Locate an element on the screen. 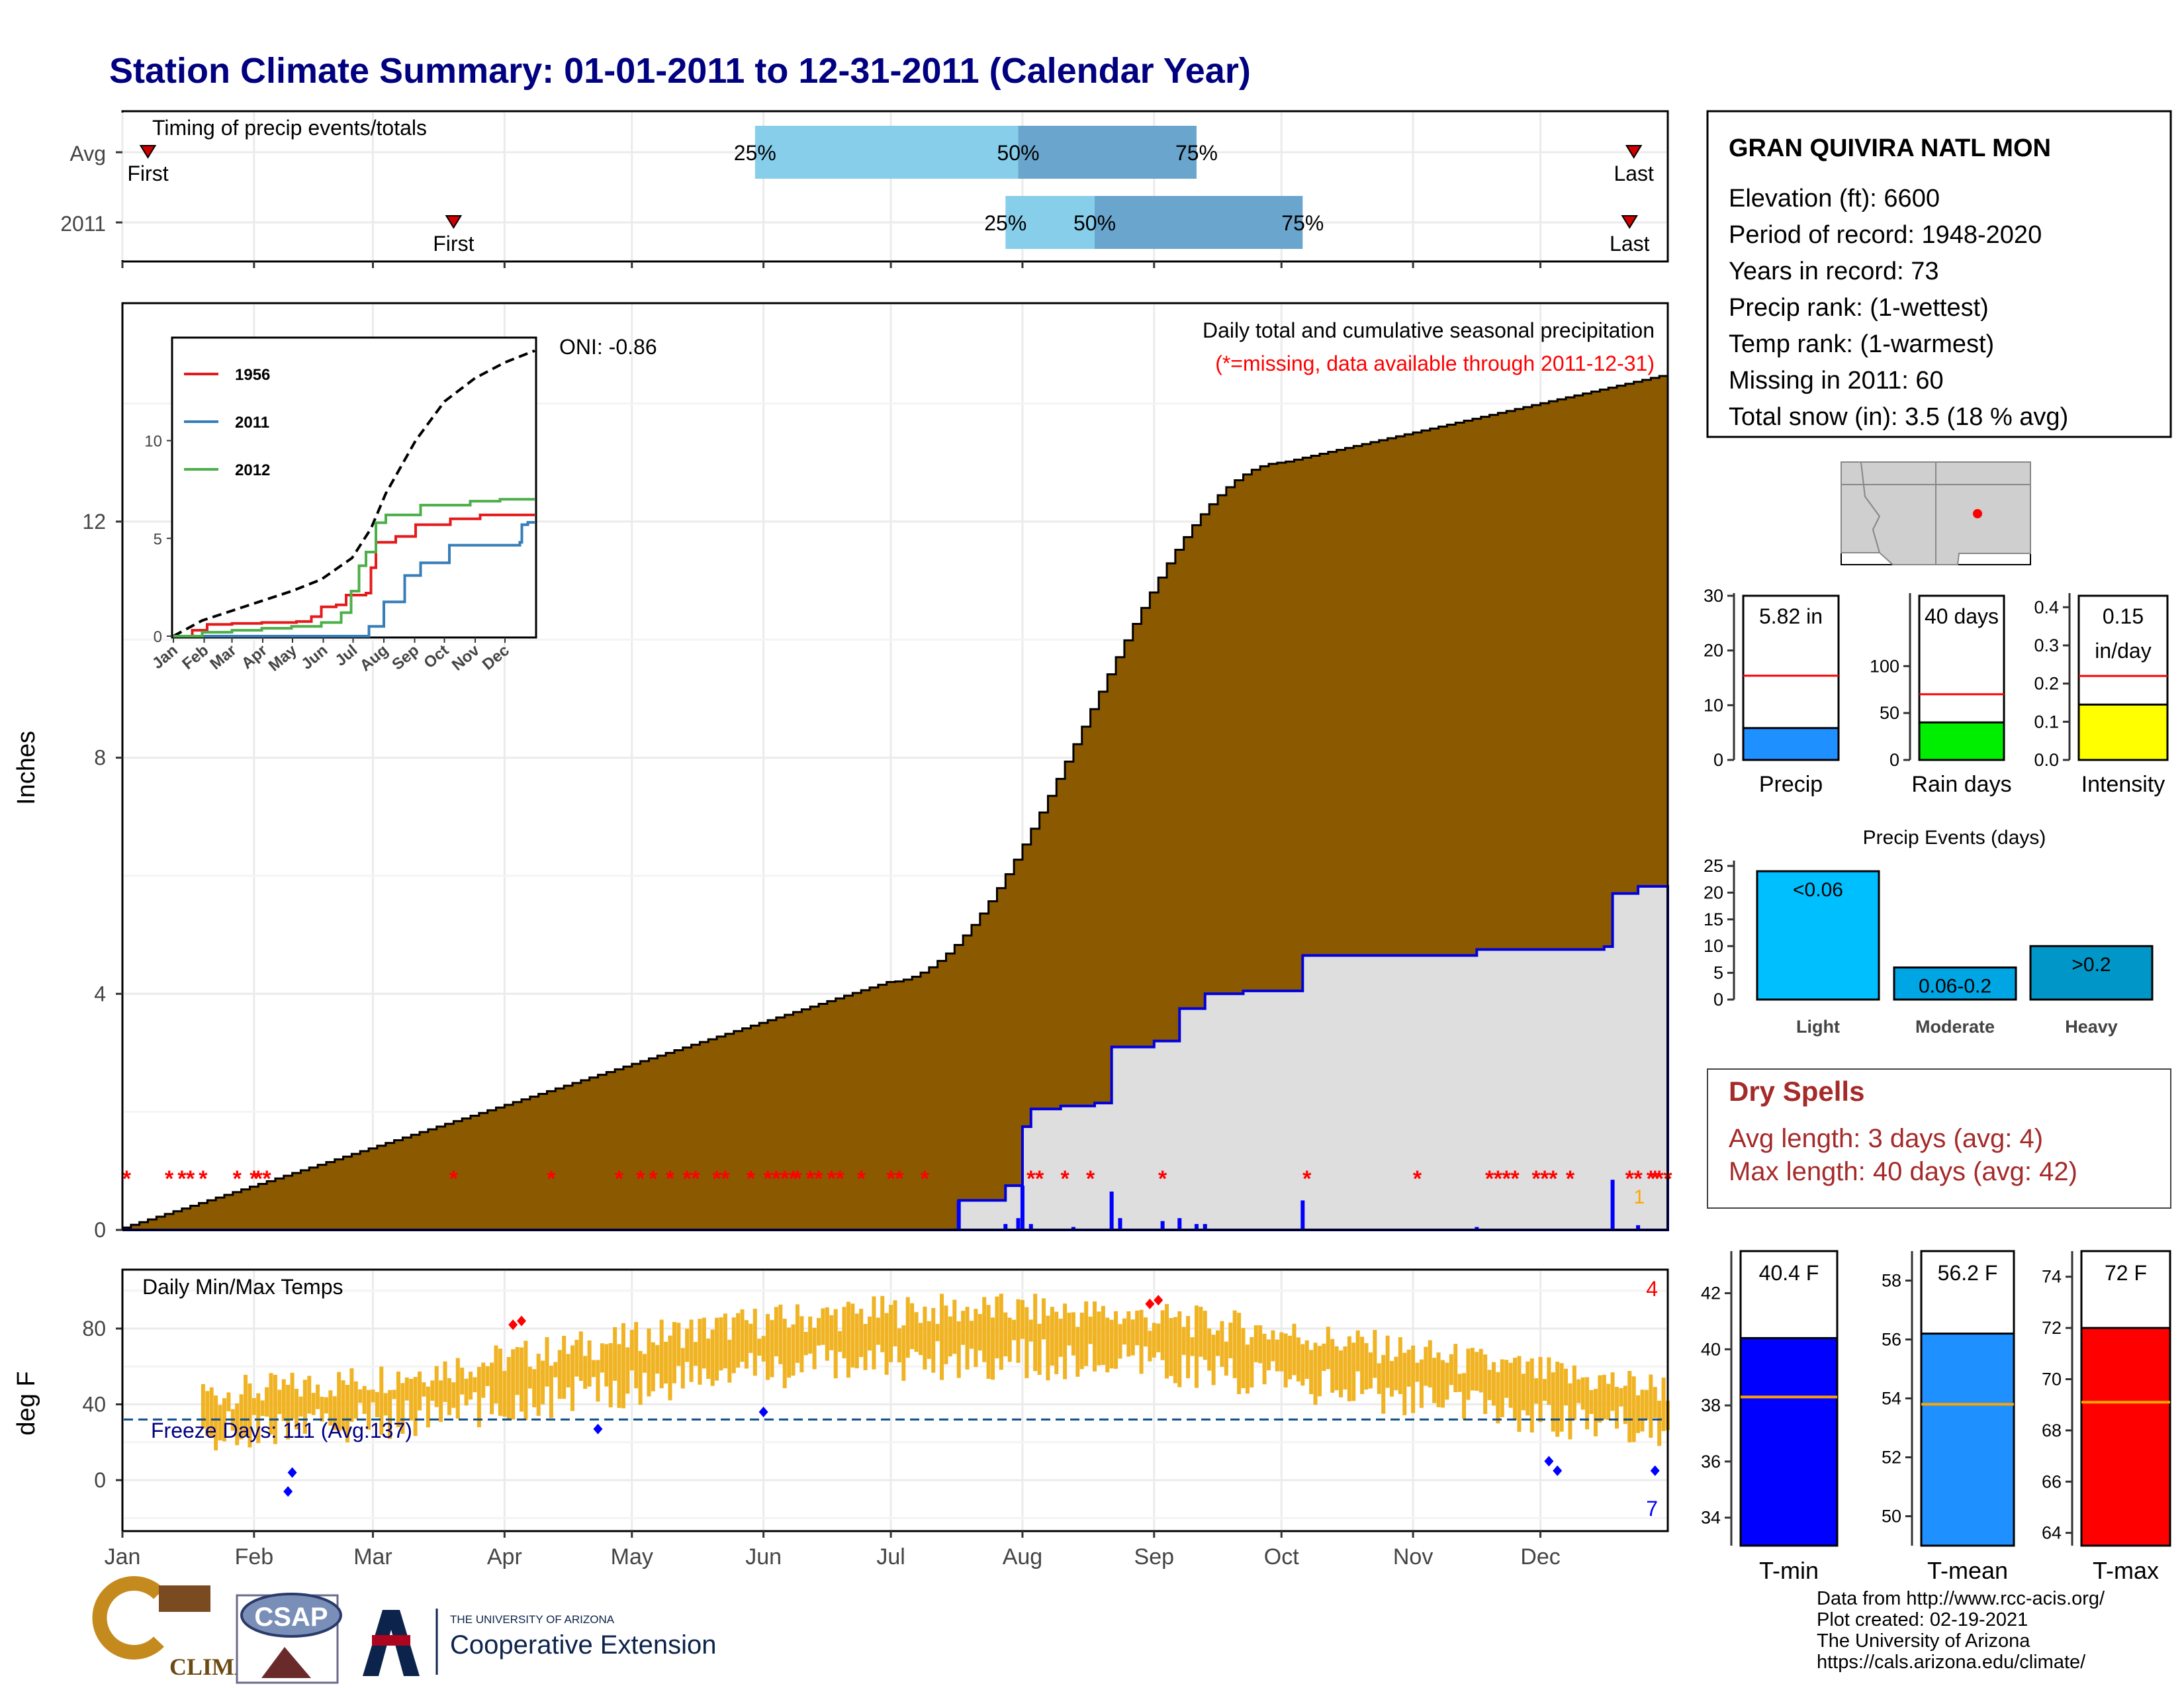 The height and width of the screenshot is (1688, 2184). station-info-line: Total snow (in): 3.5 (18 % avg) is located at coordinates (1898, 417).